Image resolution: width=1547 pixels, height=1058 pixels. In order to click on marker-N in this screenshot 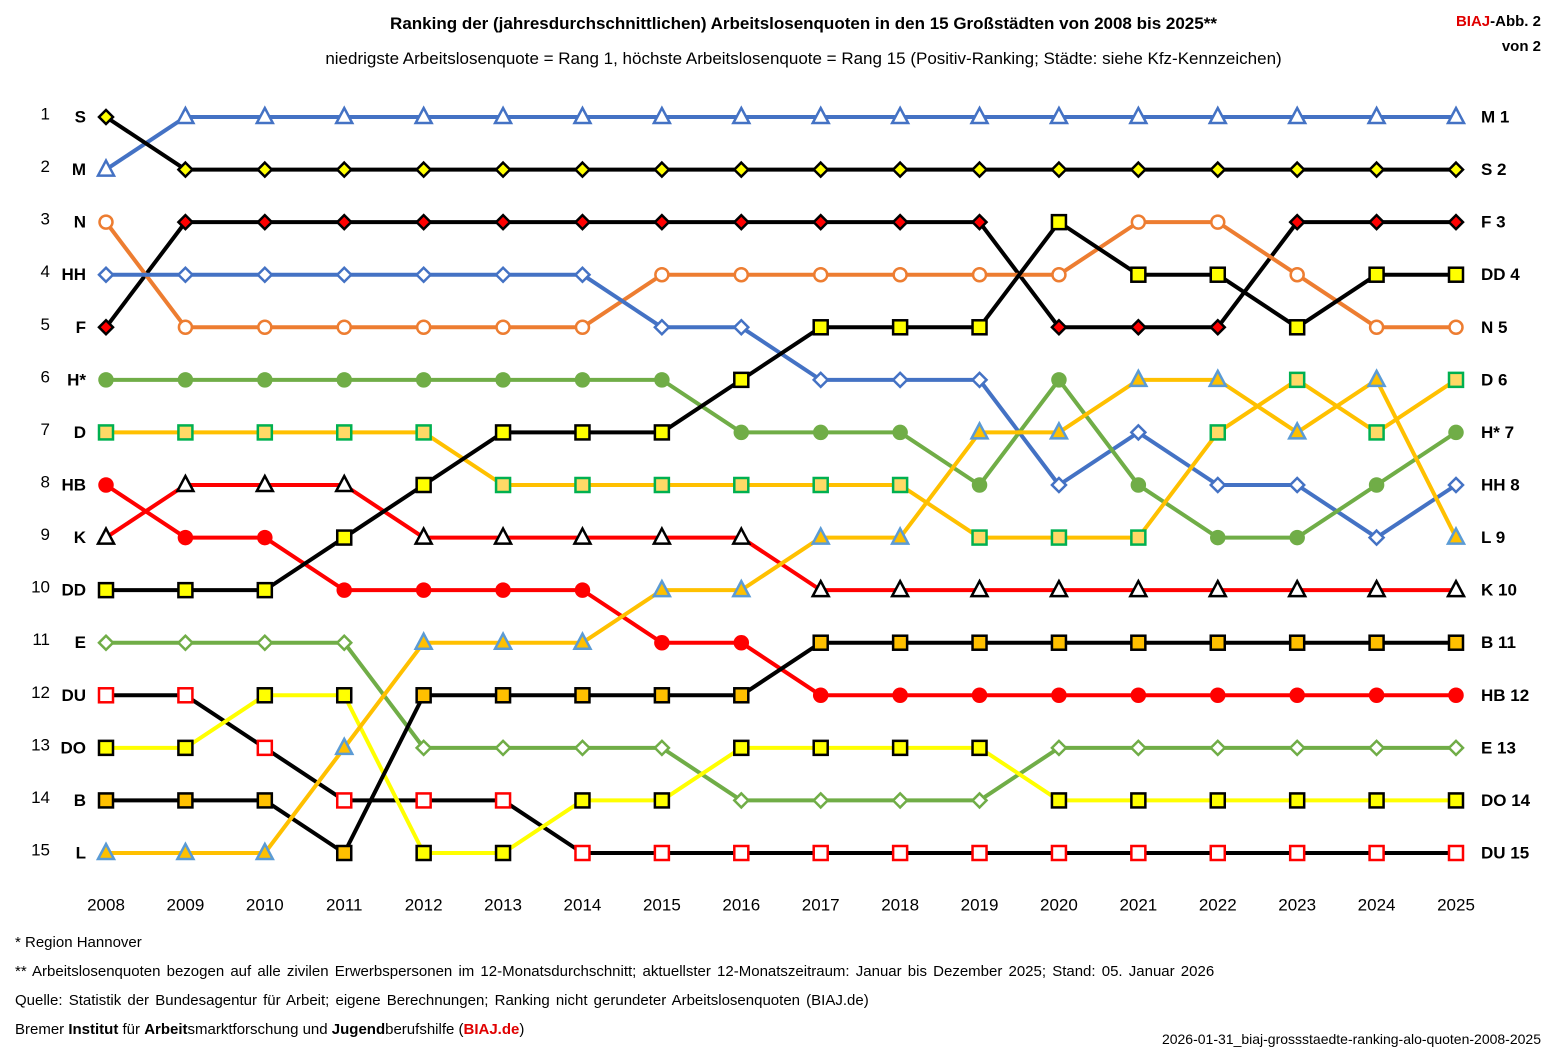, I will do `click(582, 327)`.